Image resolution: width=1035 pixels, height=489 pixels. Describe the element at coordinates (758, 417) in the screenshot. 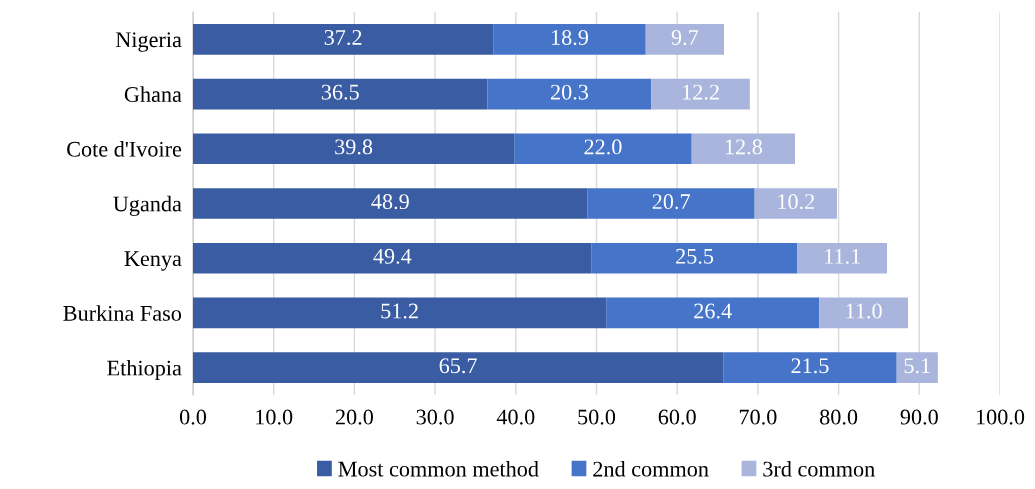

I see `x-tick-label: 70.0` at that location.